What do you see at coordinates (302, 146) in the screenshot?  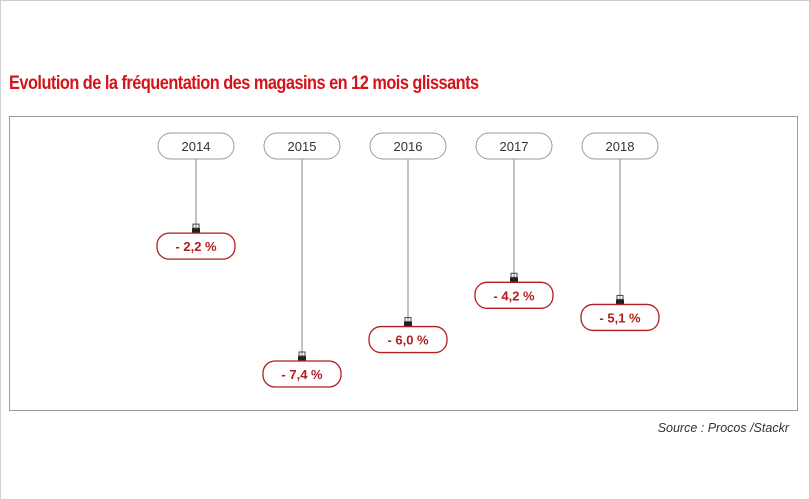 I see `year-label: 2015` at bounding box center [302, 146].